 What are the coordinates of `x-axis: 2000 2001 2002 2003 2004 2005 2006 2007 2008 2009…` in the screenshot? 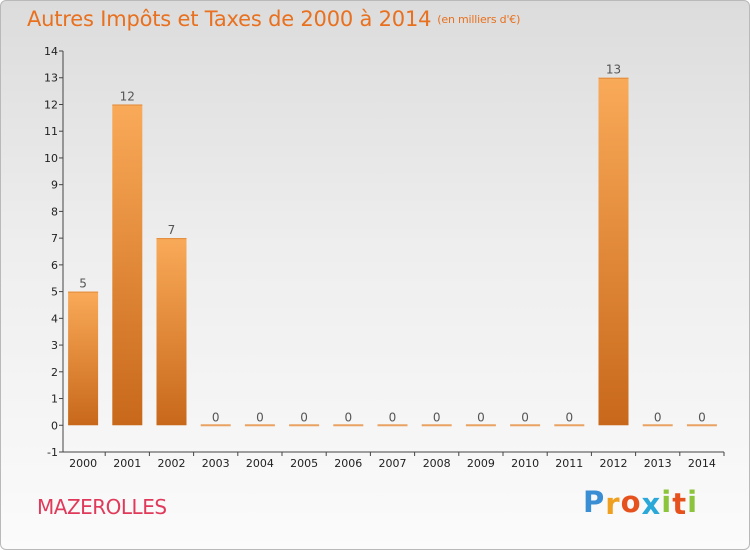 It's located at (394, 460).